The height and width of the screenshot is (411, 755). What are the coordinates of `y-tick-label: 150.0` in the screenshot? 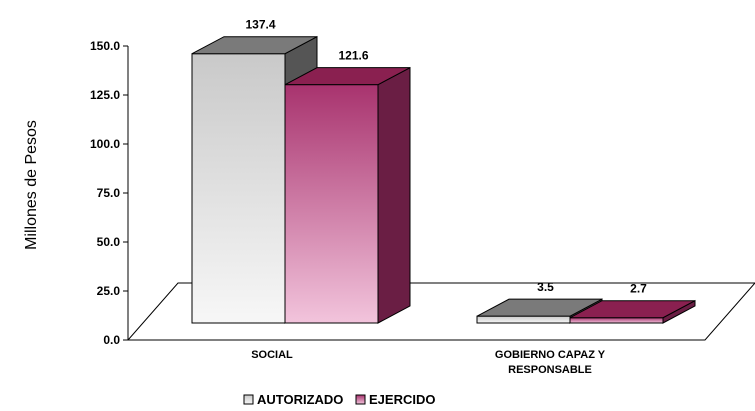 It's located at (105, 46).